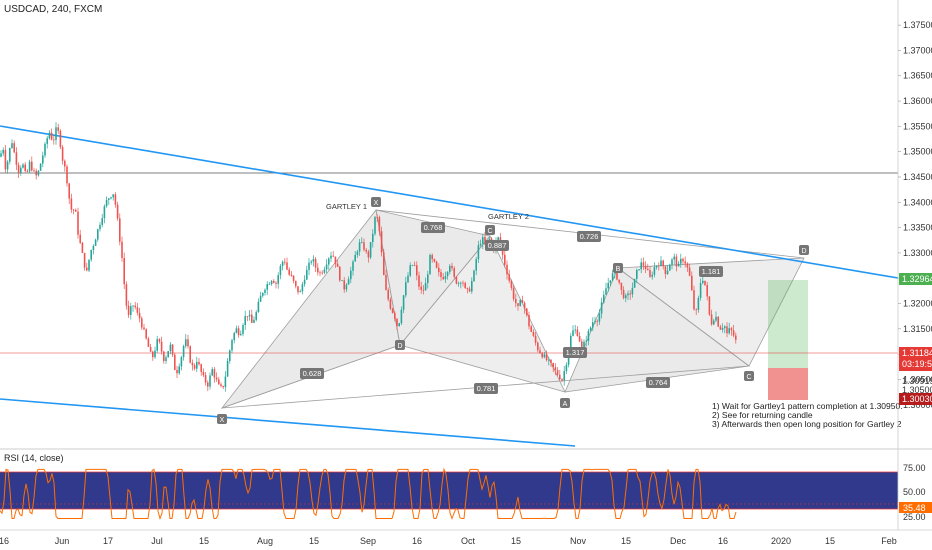  I want to click on rsi-axis: 75.00 50.00 25.00 35.48, so click(915, 492).